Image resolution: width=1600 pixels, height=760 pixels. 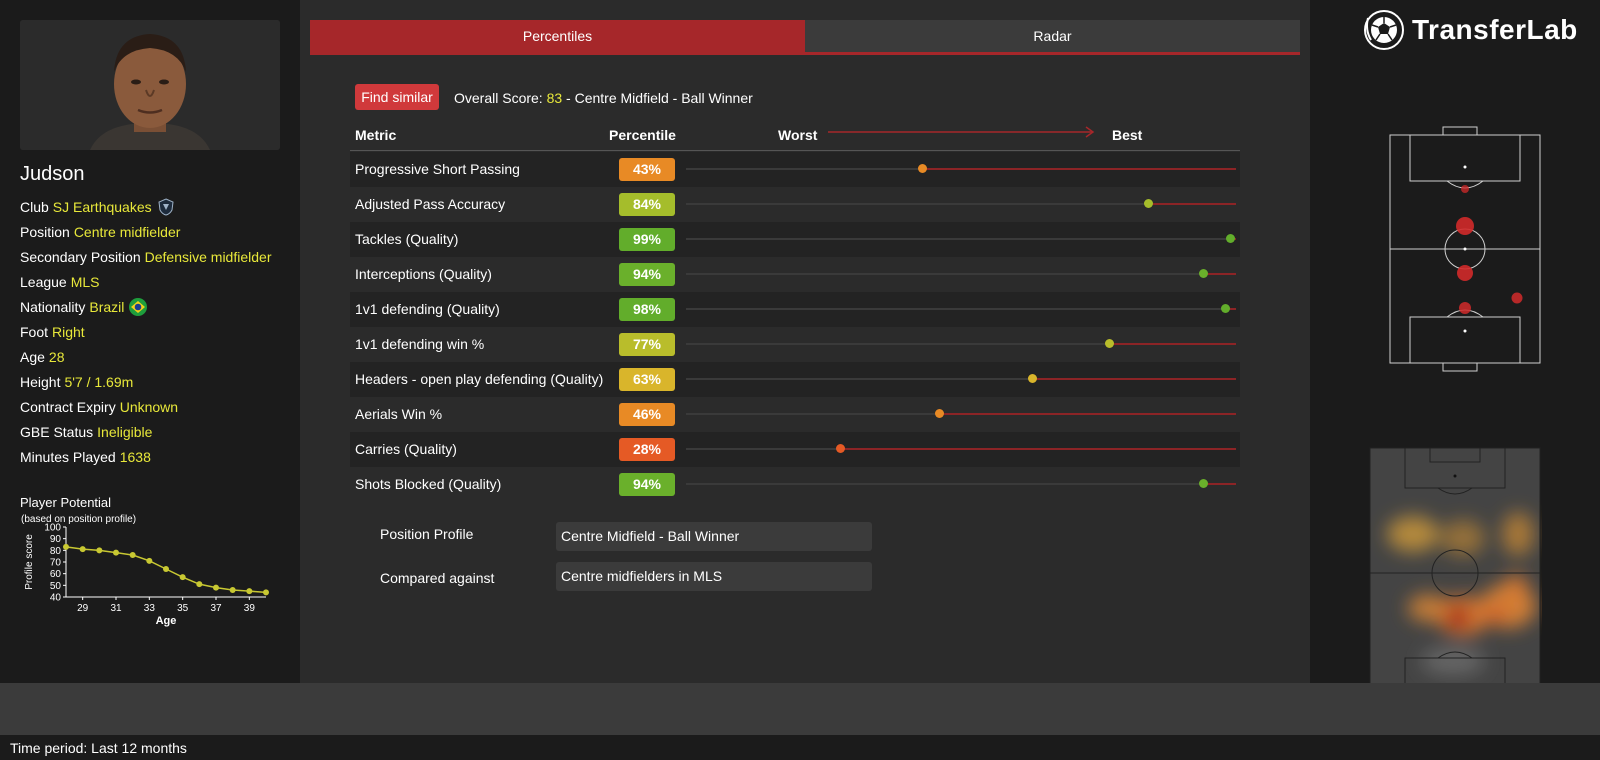 I want to click on player-potential-subtitle: (based on position profile), so click(x=79, y=519).